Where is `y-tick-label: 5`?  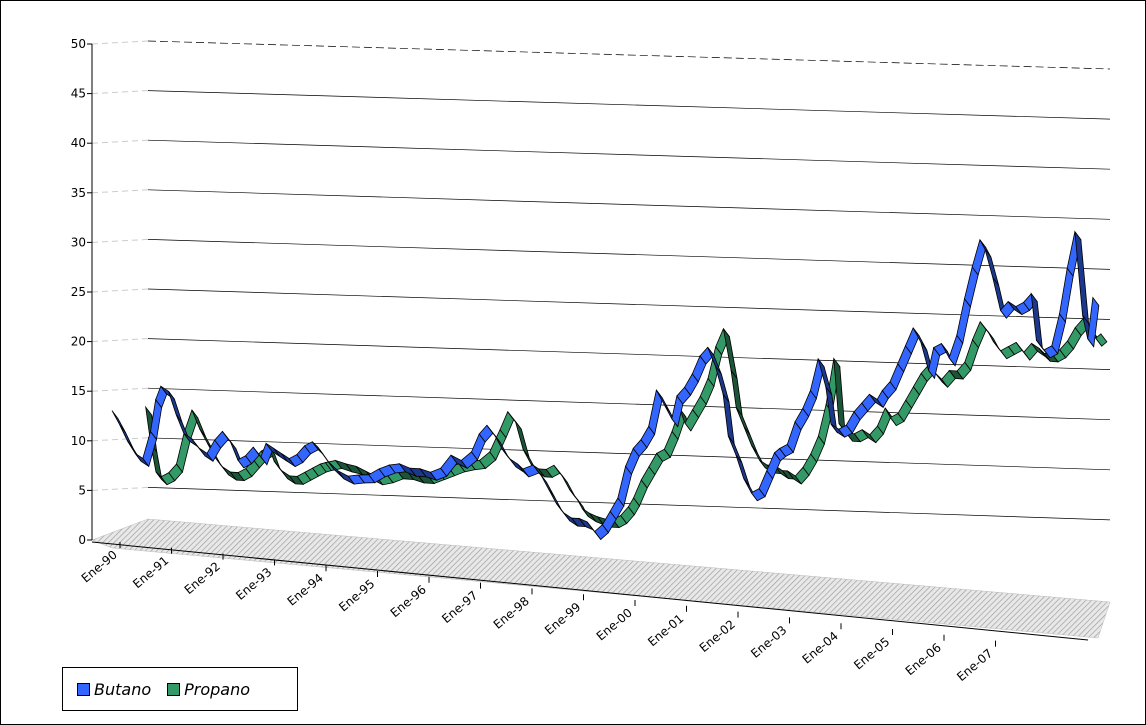
y-tick-label: 5 is located at coordinates (82, 490).